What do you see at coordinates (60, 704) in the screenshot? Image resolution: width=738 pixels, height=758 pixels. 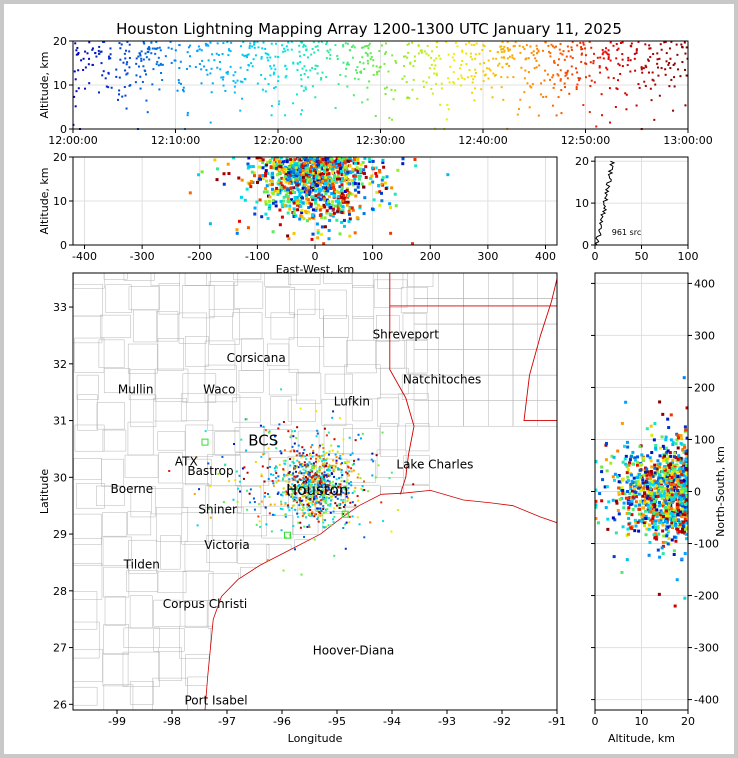 I see `y-tick-label: 26` at bounding box center [60, 704].